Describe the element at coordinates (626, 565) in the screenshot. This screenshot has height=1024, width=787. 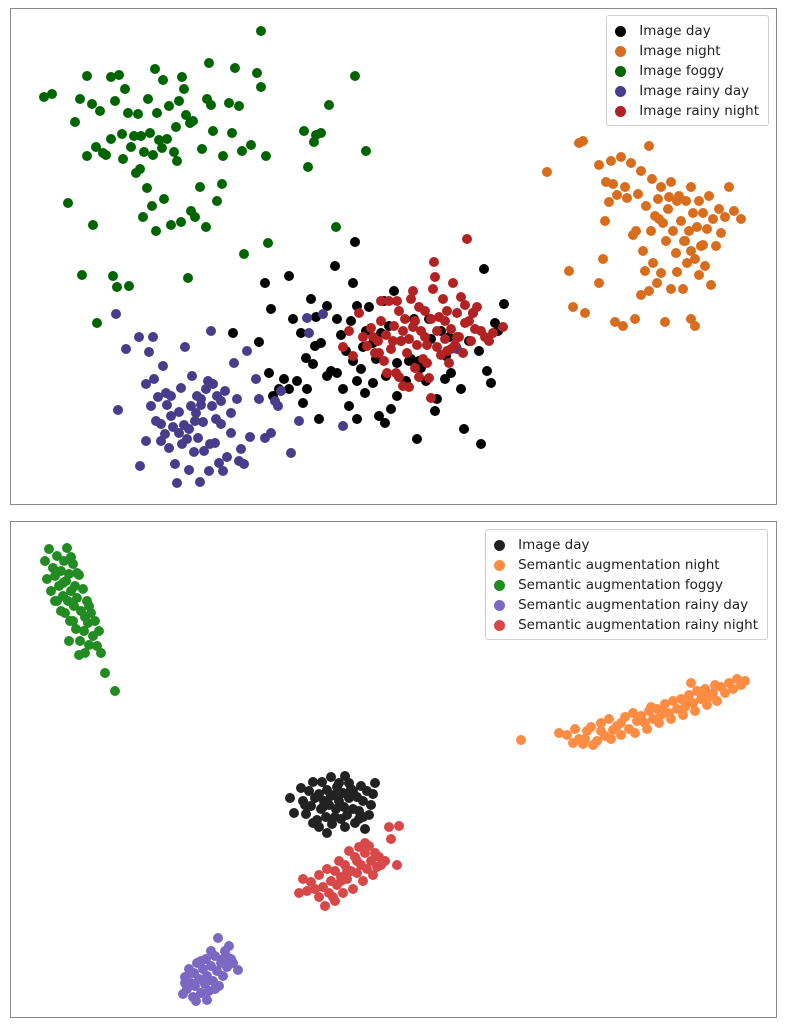
I see `legend-item-semantic-augmentation-night: Semantic augmentation night` at that location.